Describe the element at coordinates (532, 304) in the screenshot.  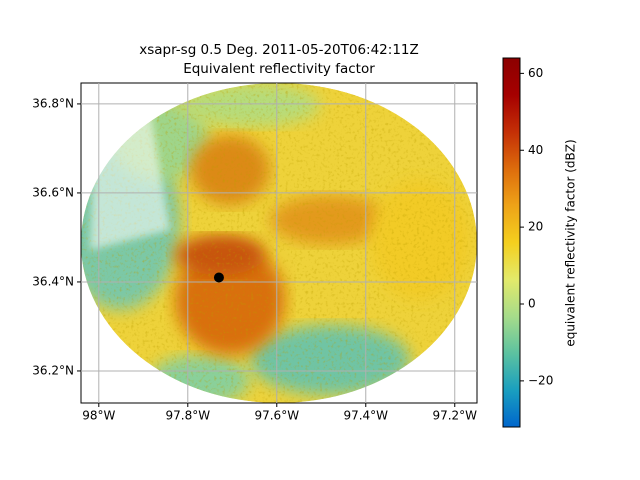
I see `colorbar-tick-label: 0` at that location.